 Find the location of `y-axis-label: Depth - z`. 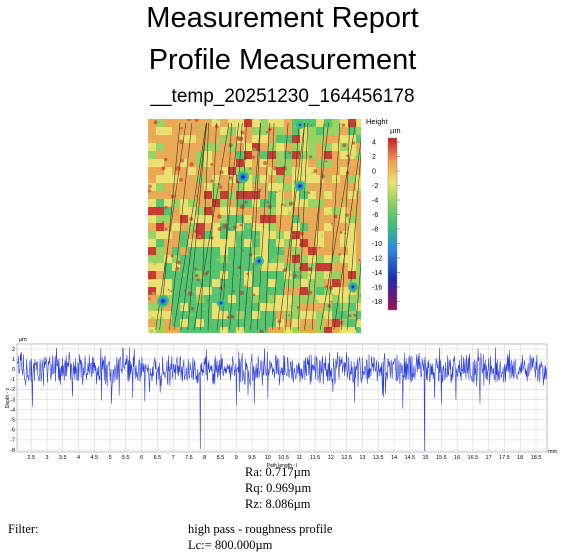

y-axis-label: Depth - z is located at coordinates (8, 397).